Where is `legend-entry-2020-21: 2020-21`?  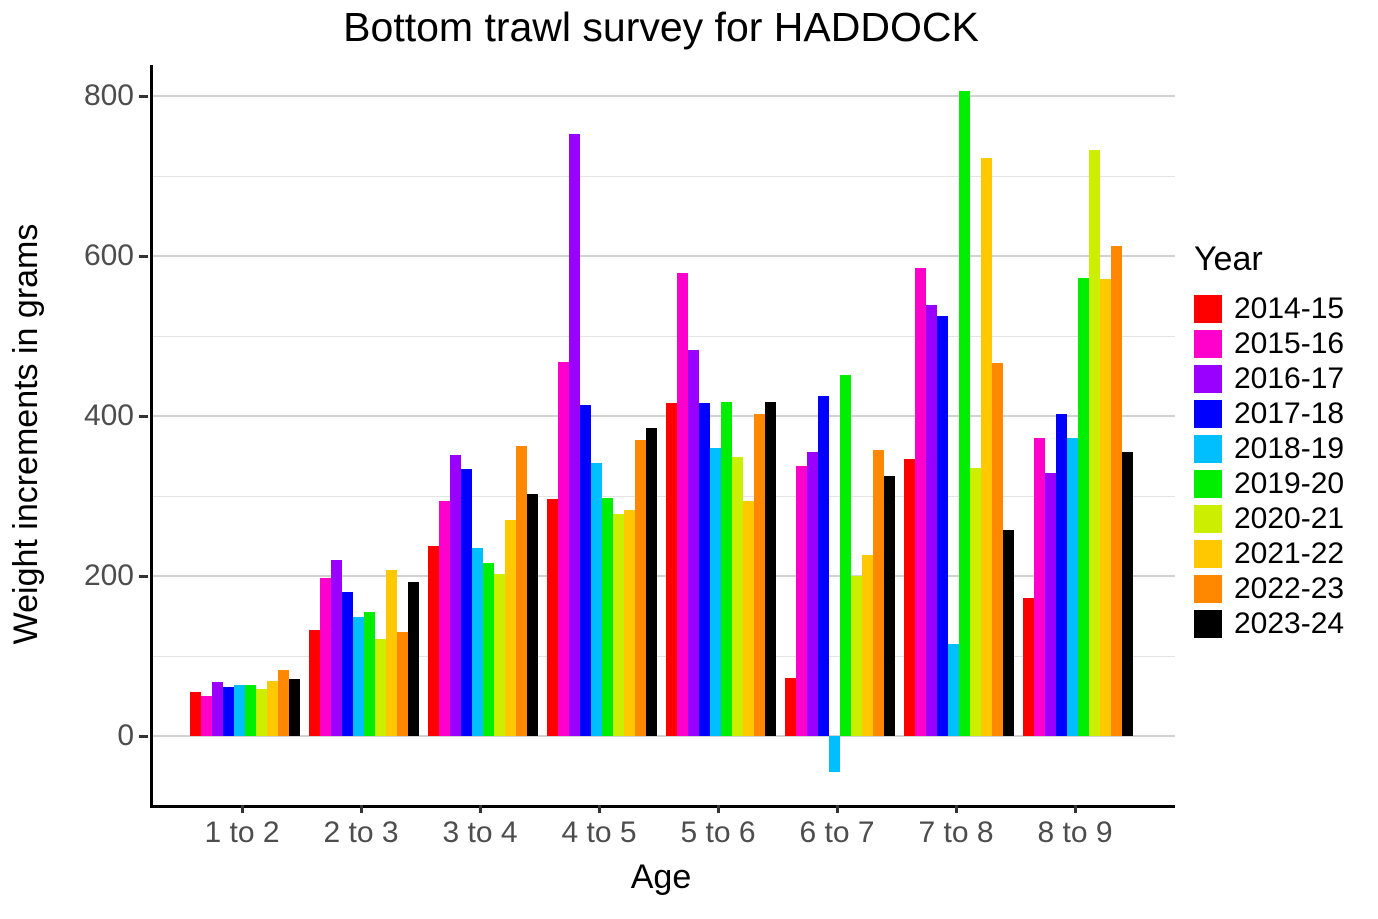 legend-entry-2020-21: 2020-21 is located at coordinates (1269, 518).